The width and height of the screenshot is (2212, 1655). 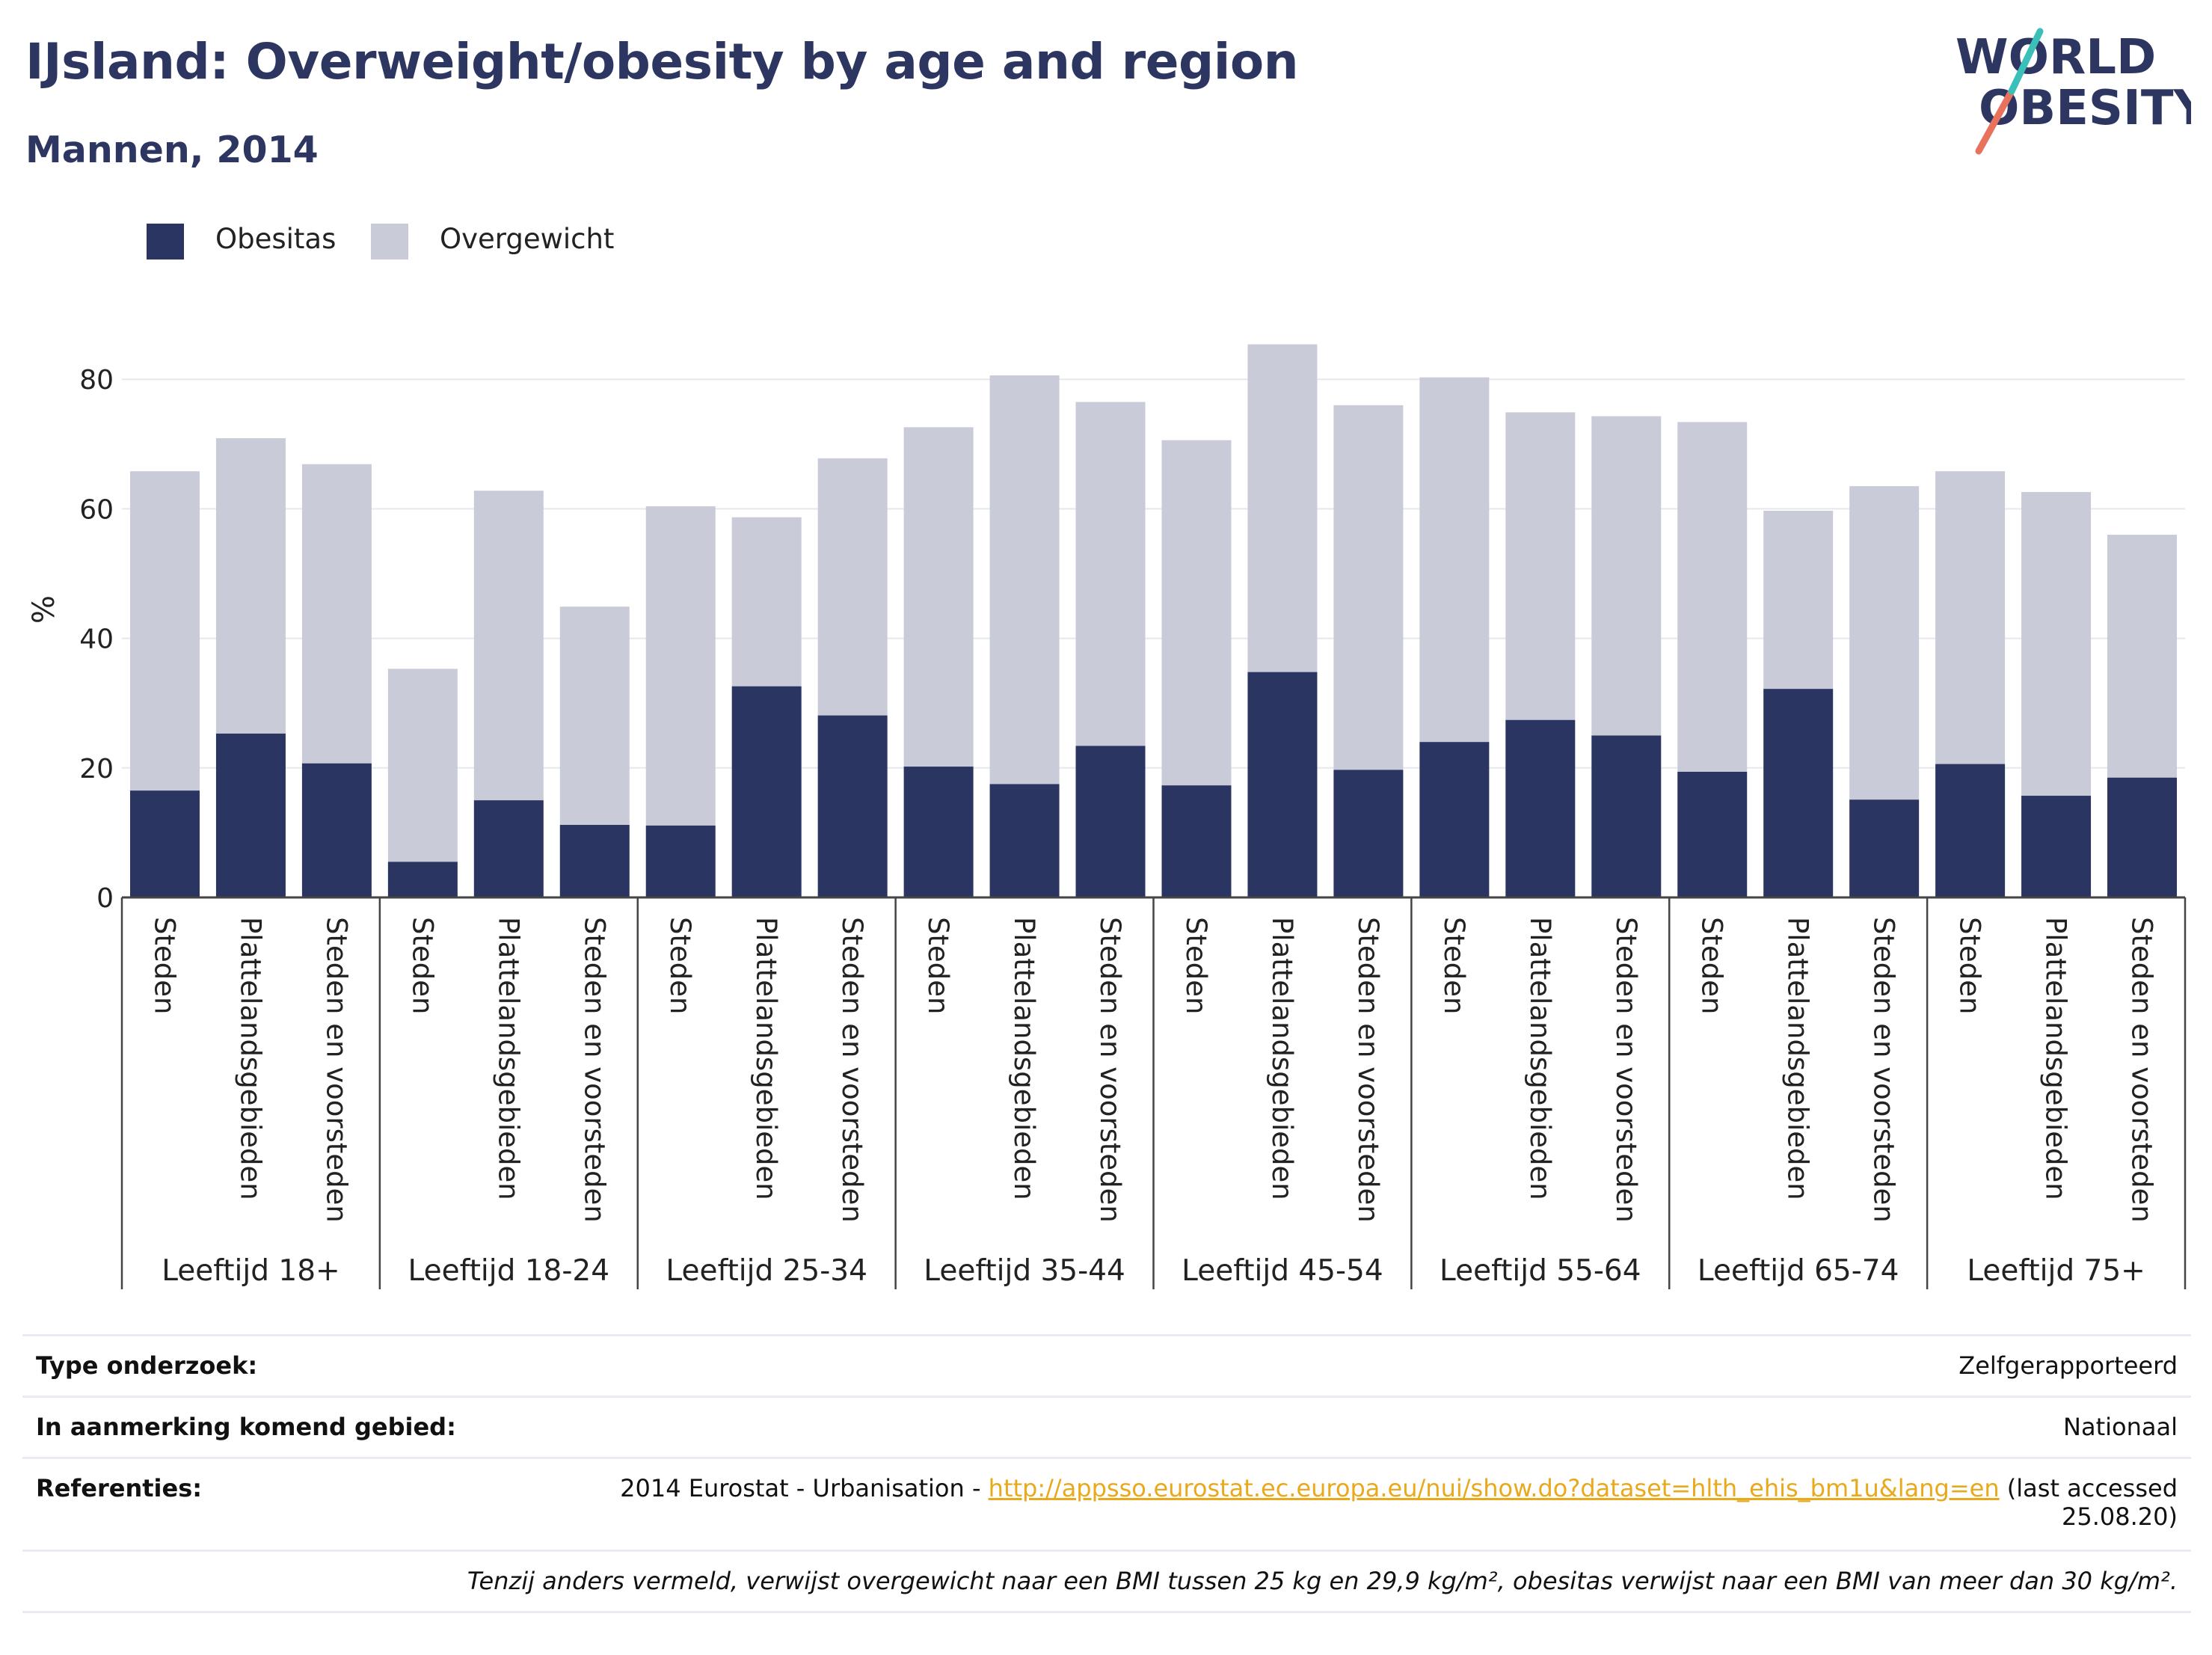 What do you see at coordinates (509, 1271) in the screenshot?
I see `x-group-label: Leeftijd 18-24` at bounding box center [509, 1271].